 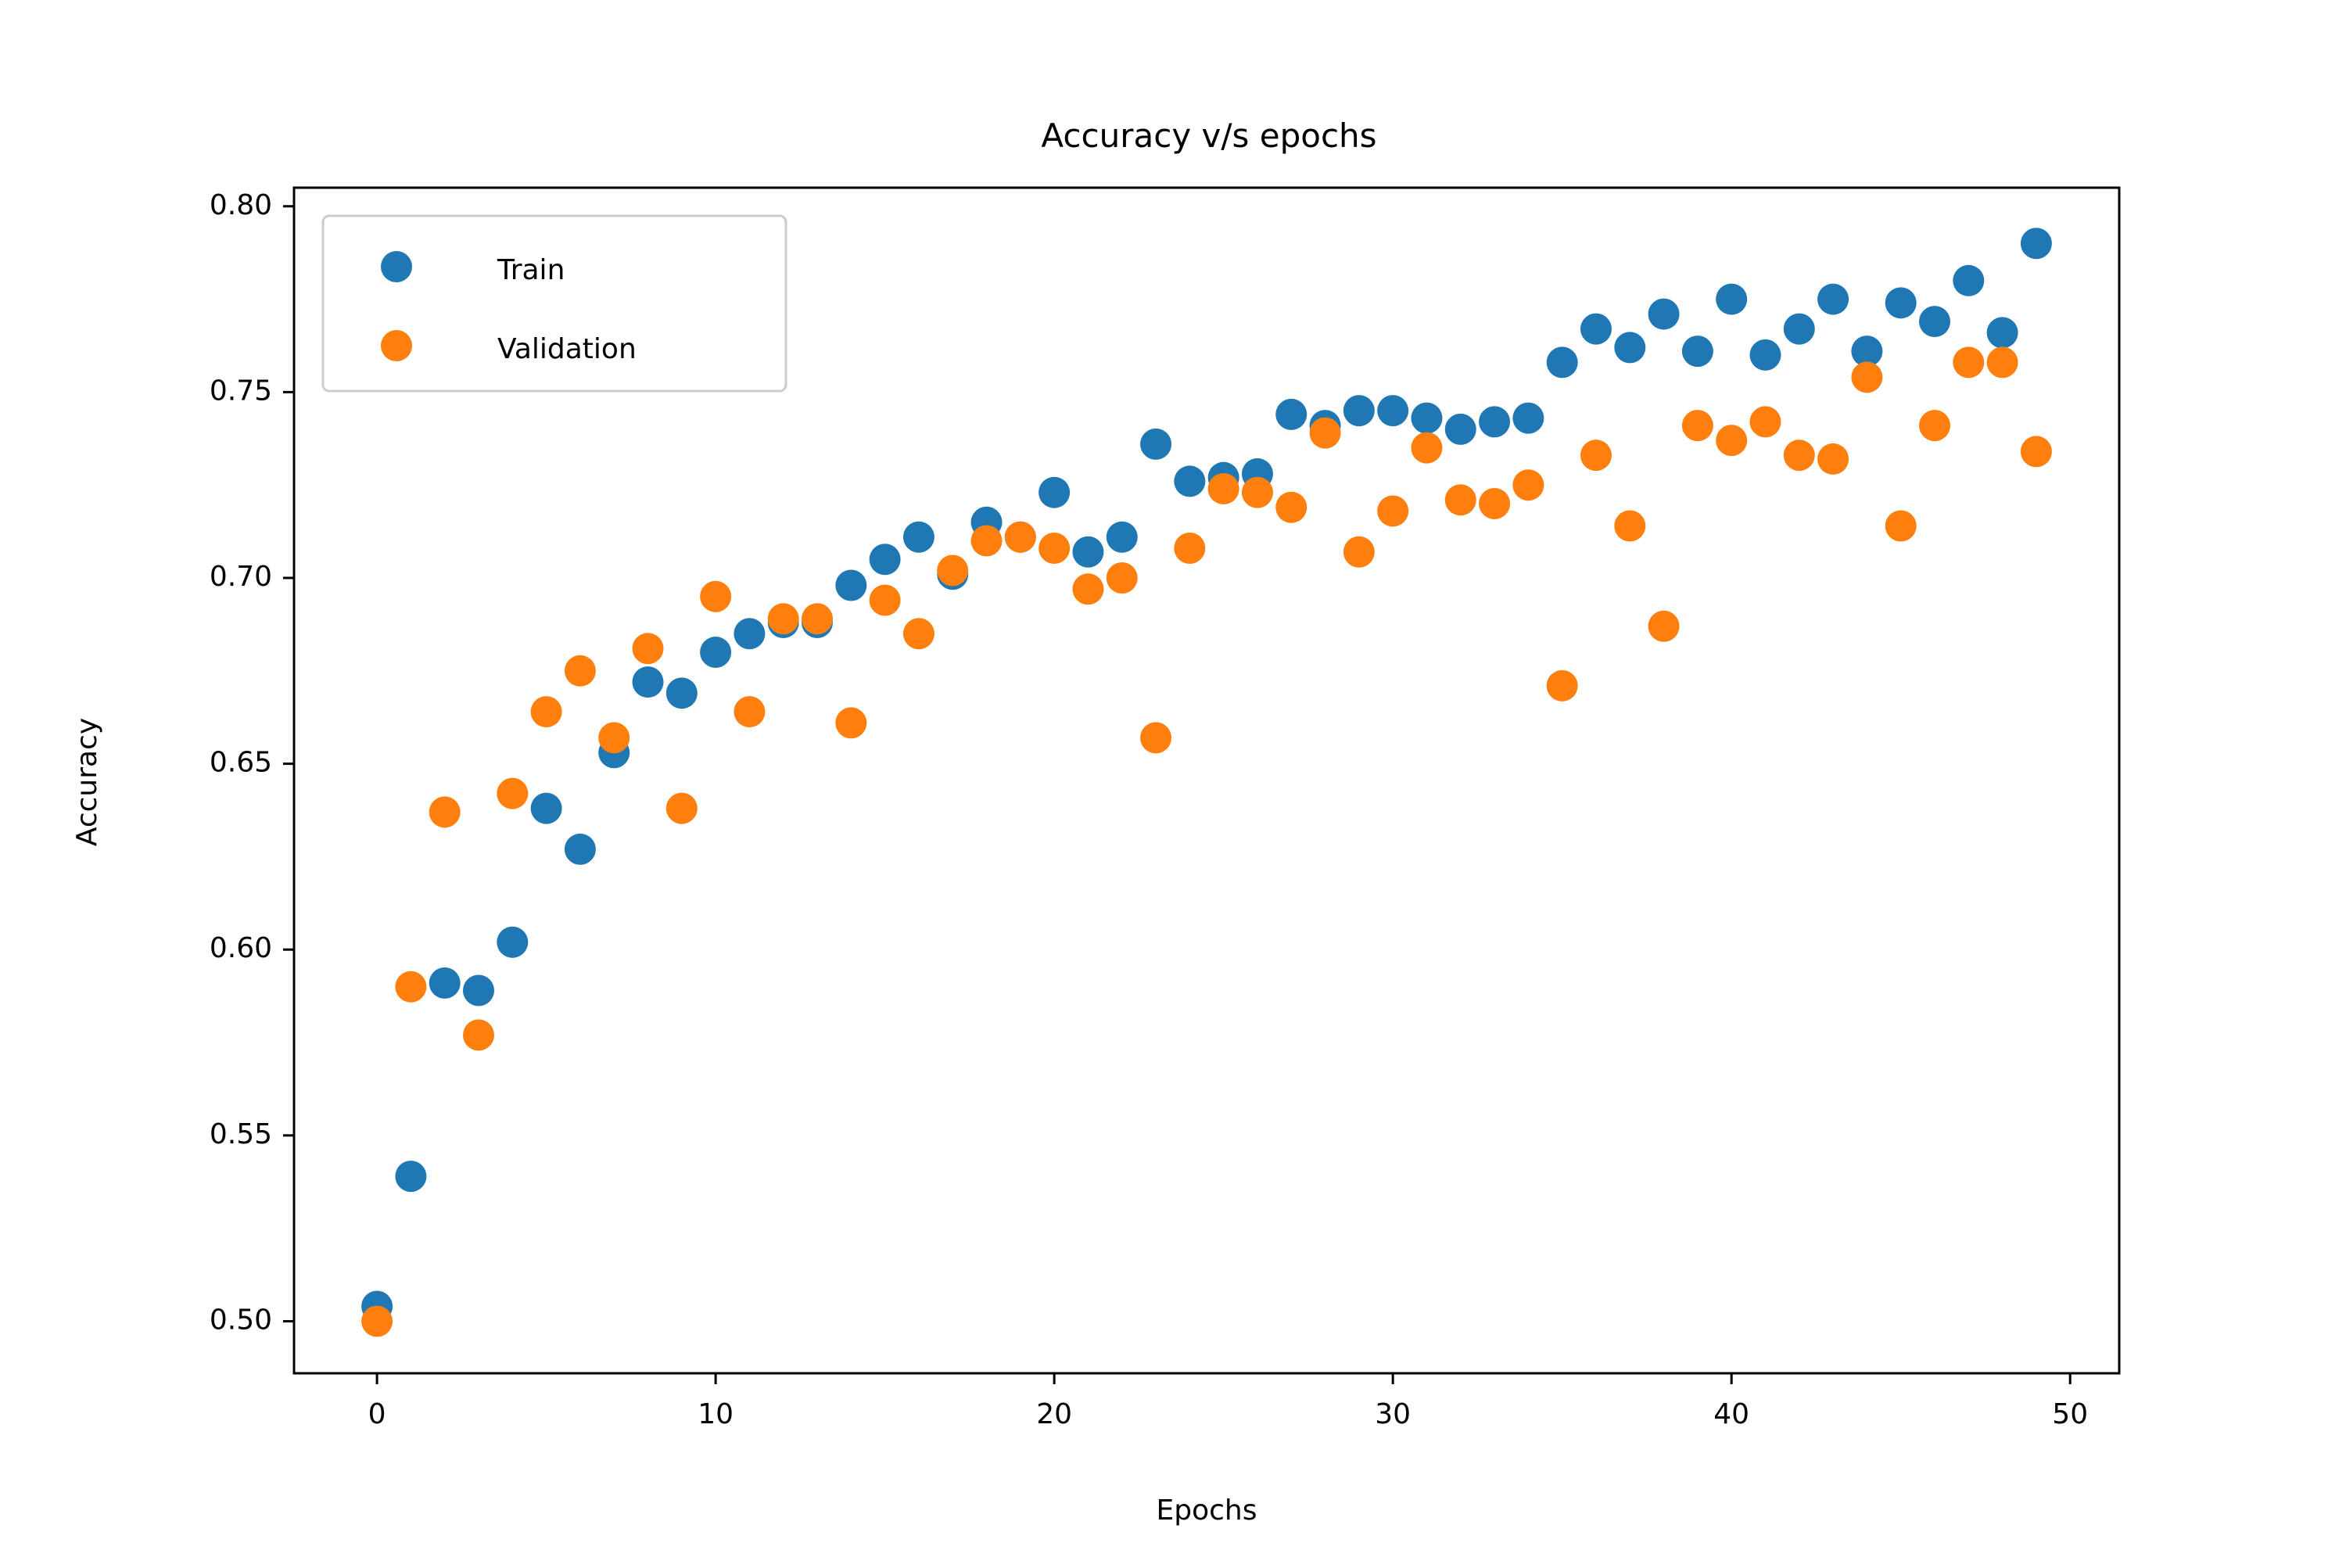 I want to click on x-axis-label: Epochs, so click(x=1207, y=1510).